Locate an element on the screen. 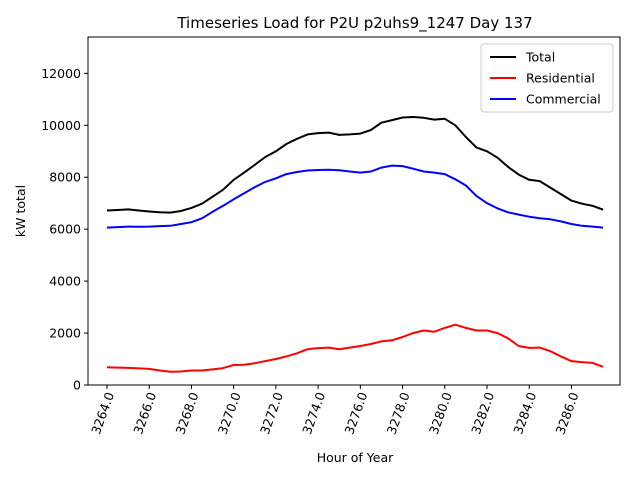 The image size is (640, 480). legend-label-total: Total is located at coordinates (540, 57).